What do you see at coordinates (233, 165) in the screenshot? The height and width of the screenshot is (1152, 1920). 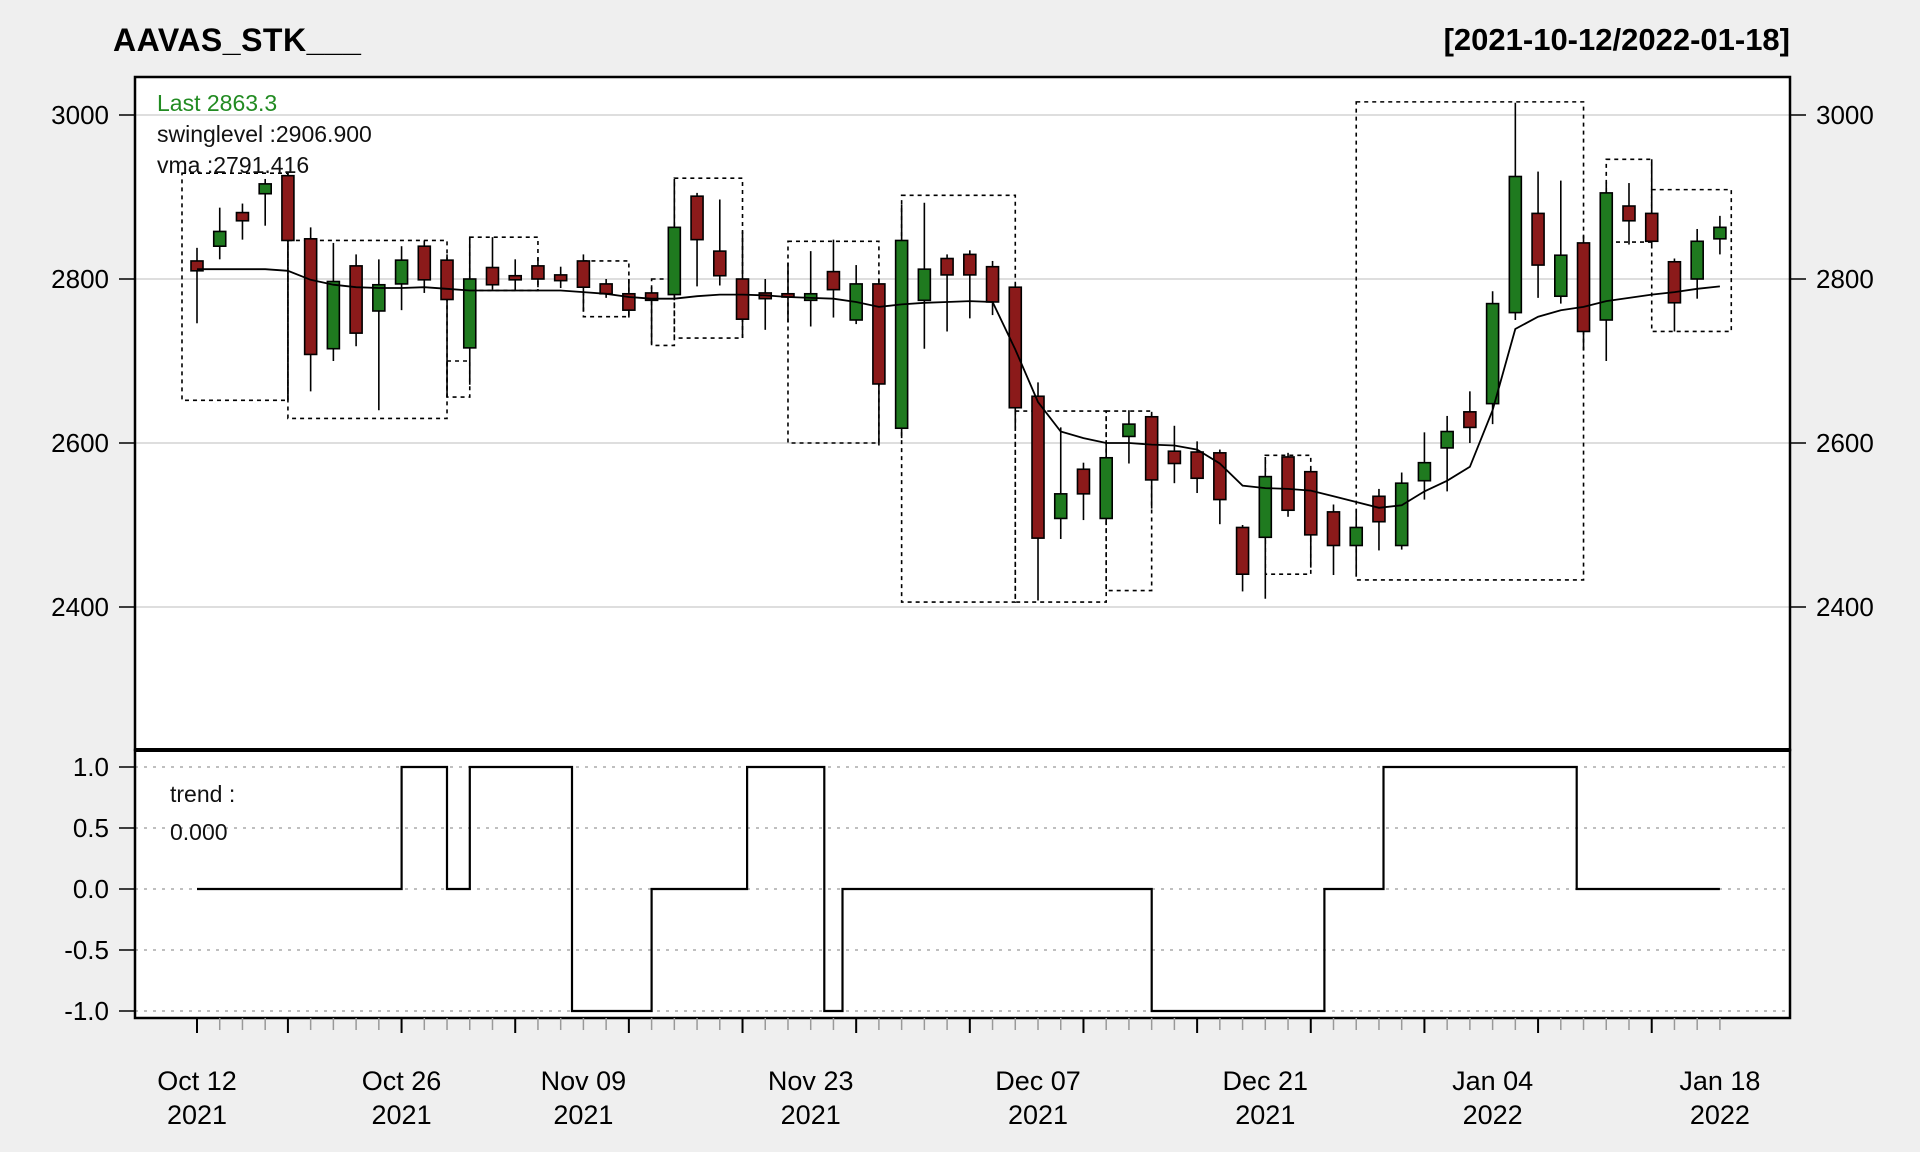 I see `legend-vma: vma :2791.416` at bounding box center [233, 165].